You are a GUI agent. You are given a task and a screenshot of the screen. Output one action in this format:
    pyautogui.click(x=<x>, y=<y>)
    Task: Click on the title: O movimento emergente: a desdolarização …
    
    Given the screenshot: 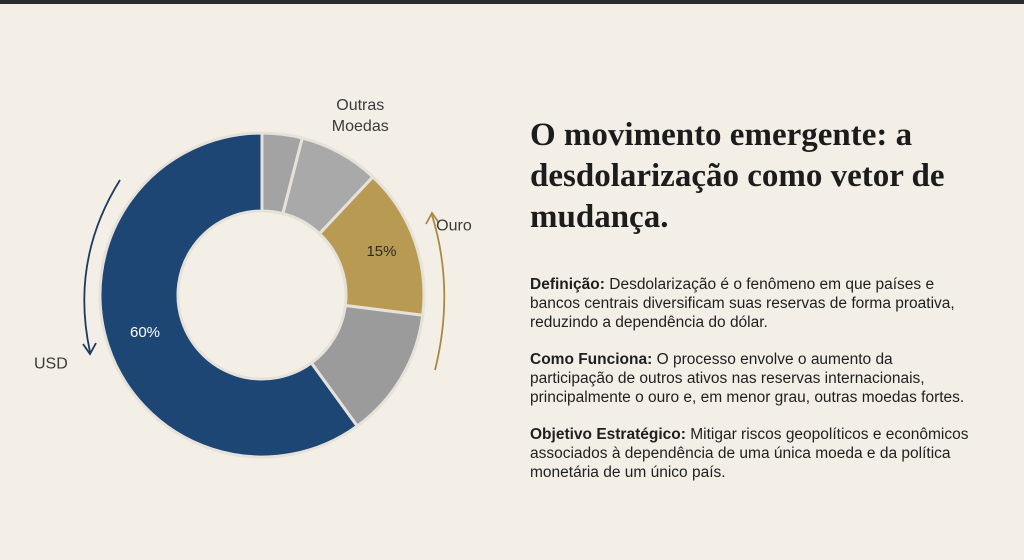 What is the action you would take?
    pyautogui.click(x=737, y=176)
    